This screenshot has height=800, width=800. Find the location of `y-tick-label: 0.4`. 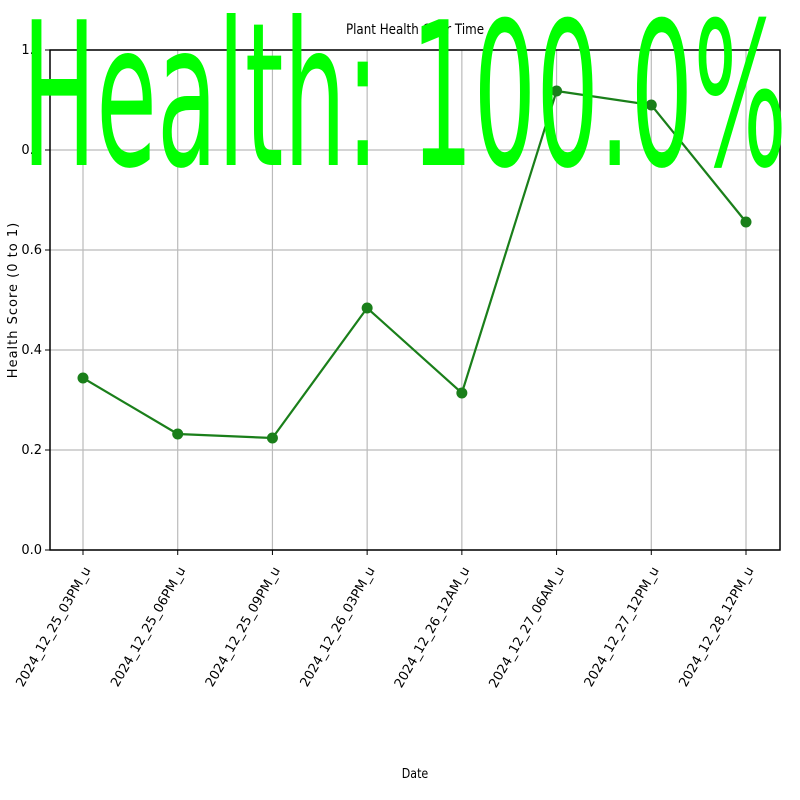

y-tick-label: 0.4 is located at coordinates (31, 350).